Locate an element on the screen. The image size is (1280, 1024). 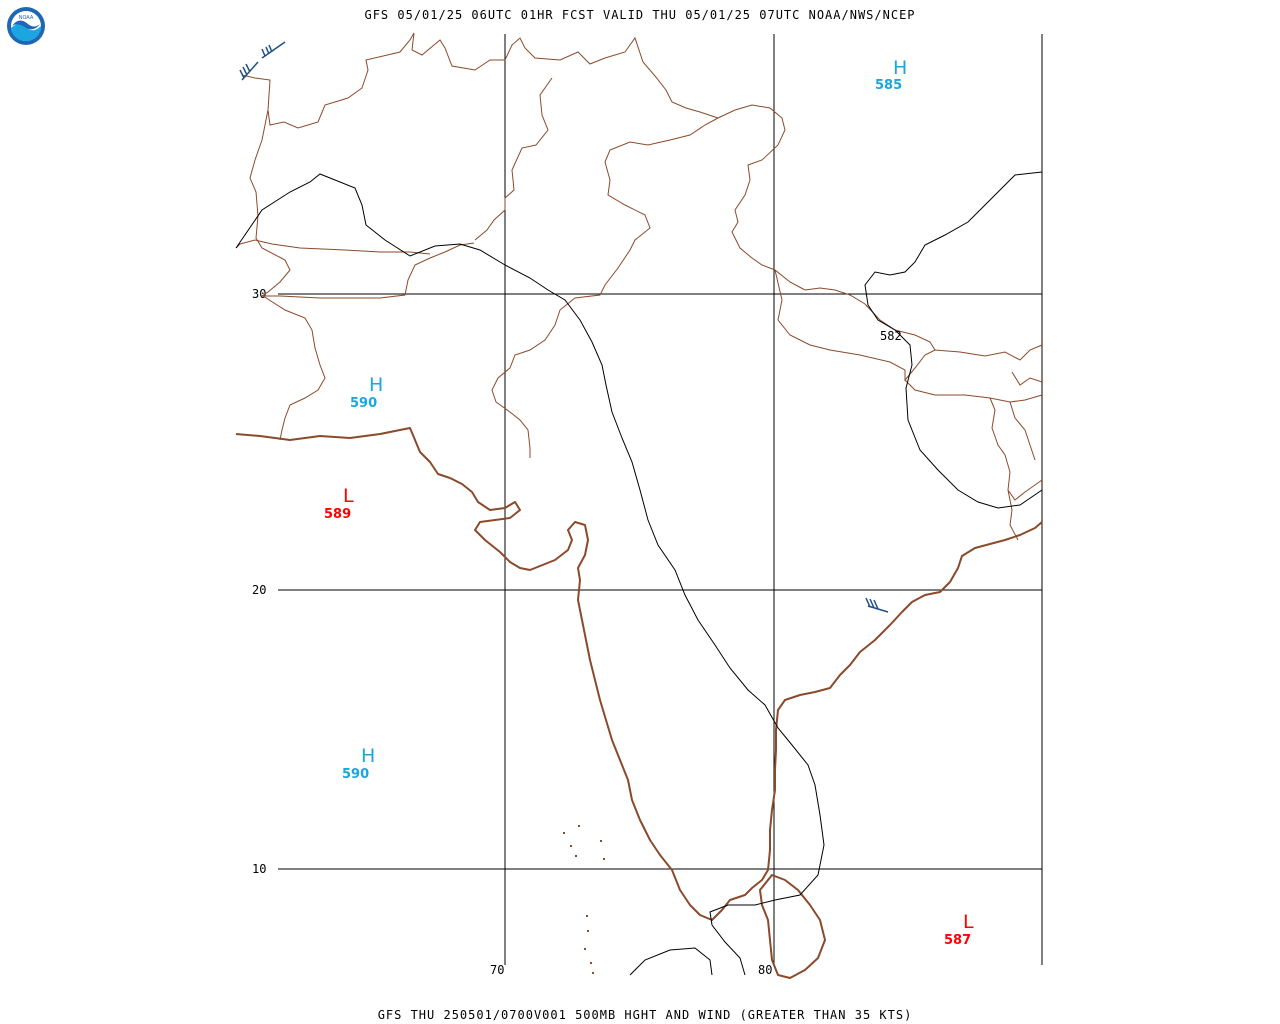
logo-text: NOAA is located at coordinates (26, 18).